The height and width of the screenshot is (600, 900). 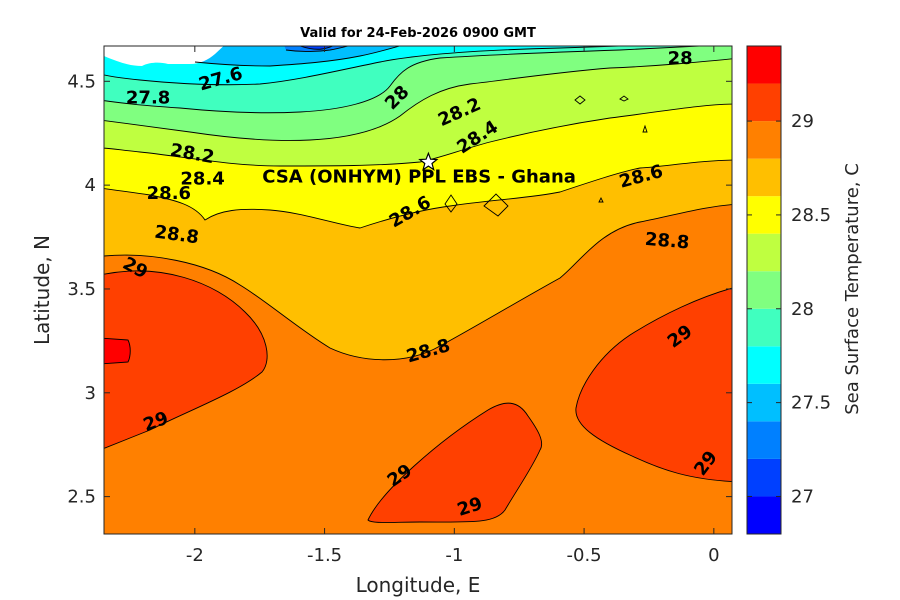 What do you see at coordinates (324, 555) in the screenshot?
I see `x-tick-label: -1.5` at bounding box center [324, 555].